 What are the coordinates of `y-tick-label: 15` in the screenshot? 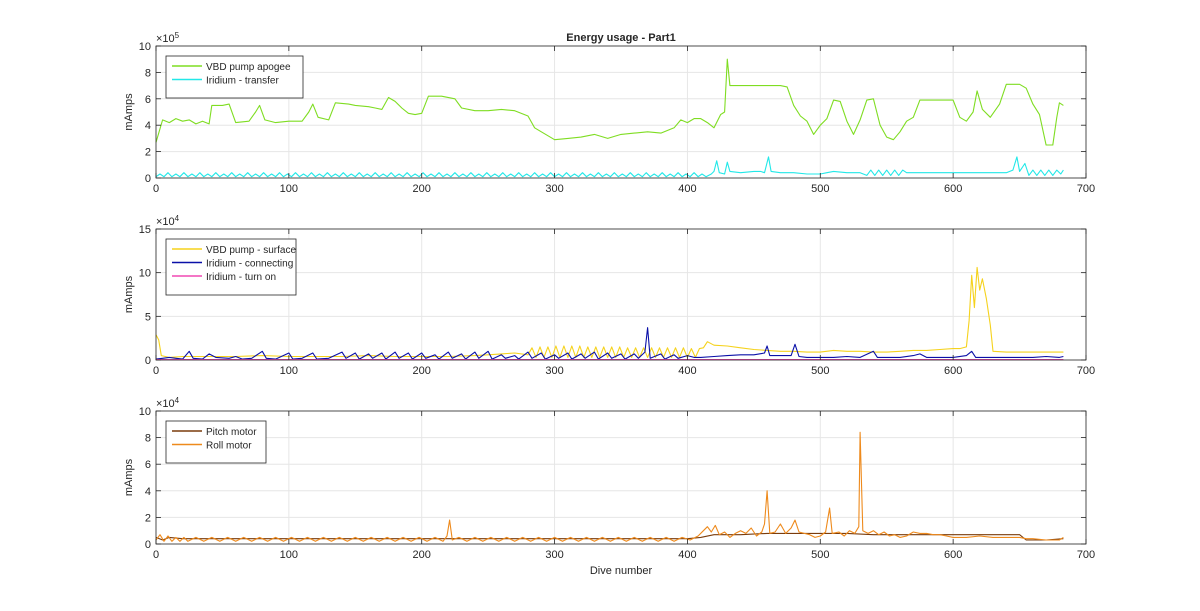 It's located at (145, 230).